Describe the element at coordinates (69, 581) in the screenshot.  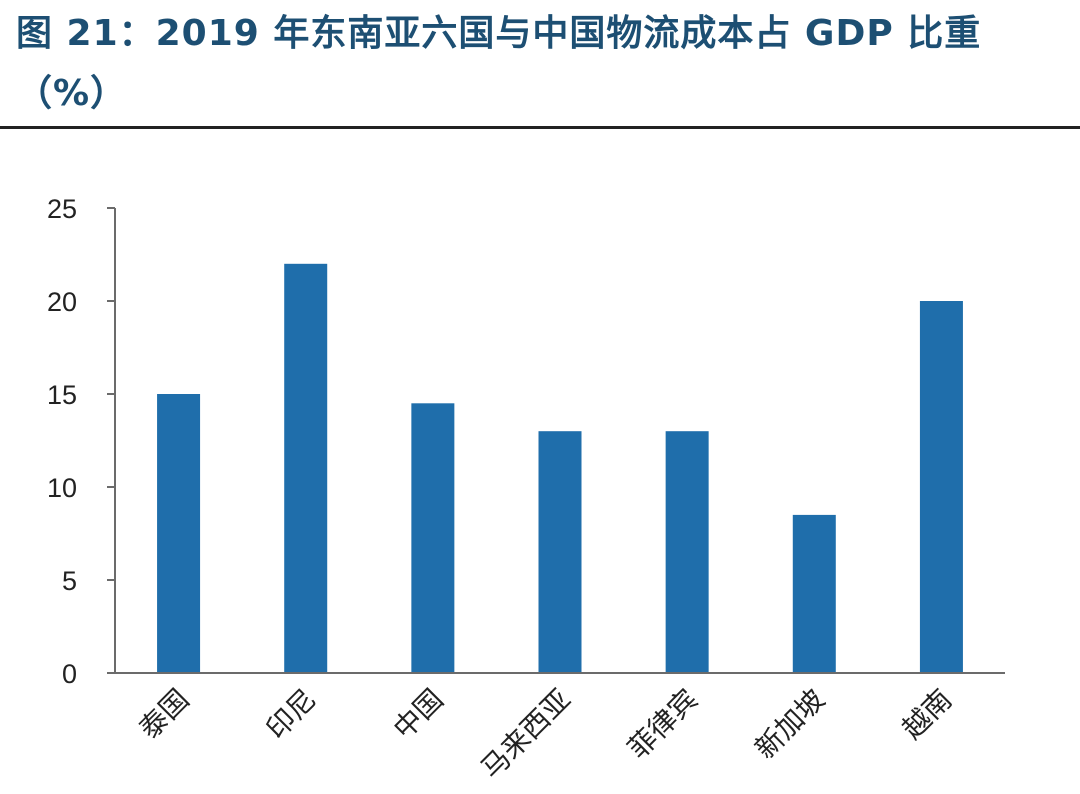
I see `y-tick-label: 5` at that location.